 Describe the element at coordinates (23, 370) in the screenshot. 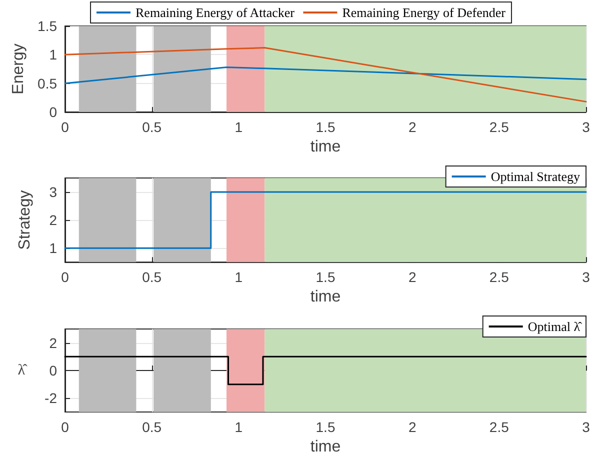

I see `y-axis-title: λ̂` at that location.